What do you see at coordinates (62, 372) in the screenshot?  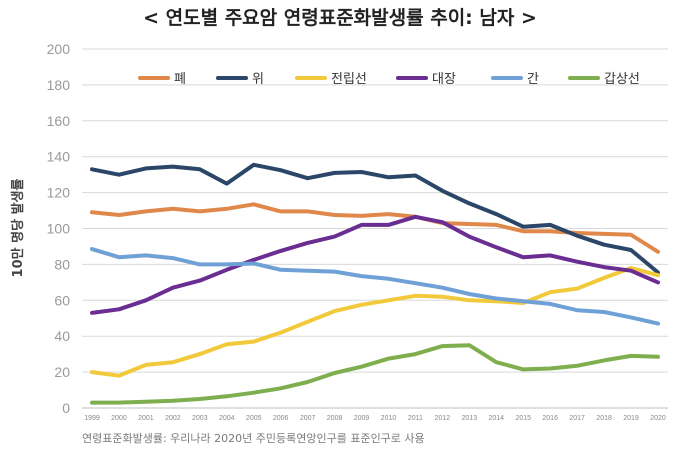 I see `y-tick-label: 20` at bounding box center [62, 372].